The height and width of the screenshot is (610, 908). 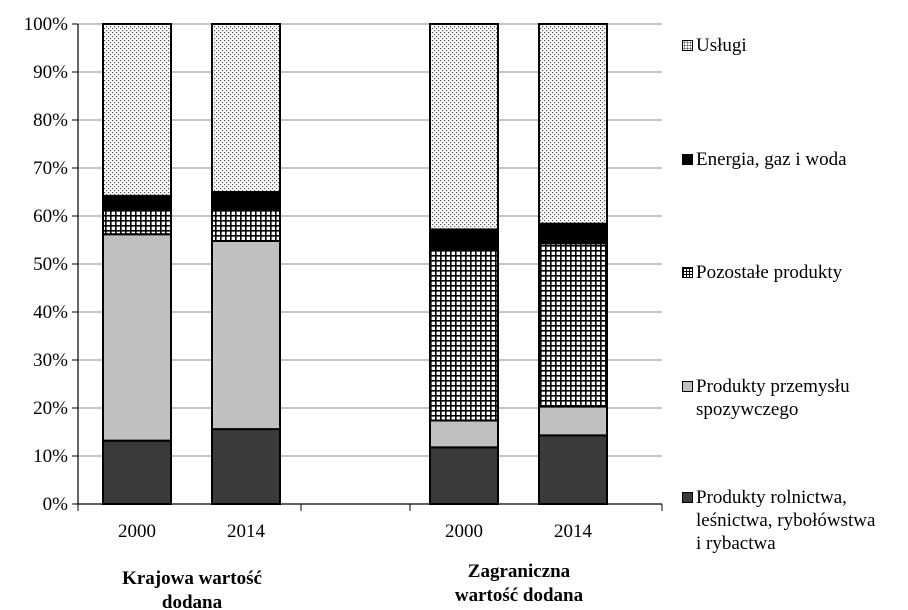 I want to click on group-label: Zagraniczna wartość dodana, so click(x=519, y=583).